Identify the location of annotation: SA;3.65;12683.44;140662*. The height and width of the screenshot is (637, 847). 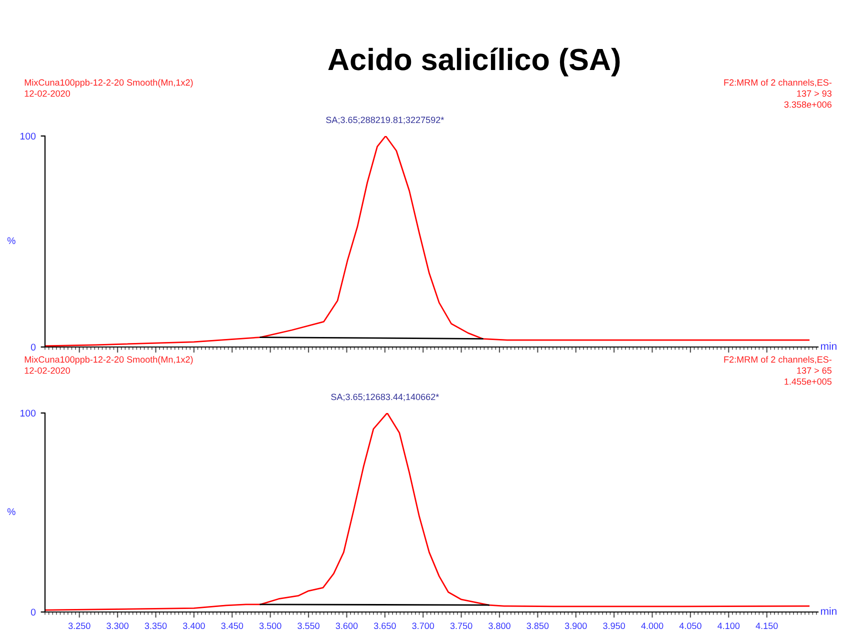
(385, 398).